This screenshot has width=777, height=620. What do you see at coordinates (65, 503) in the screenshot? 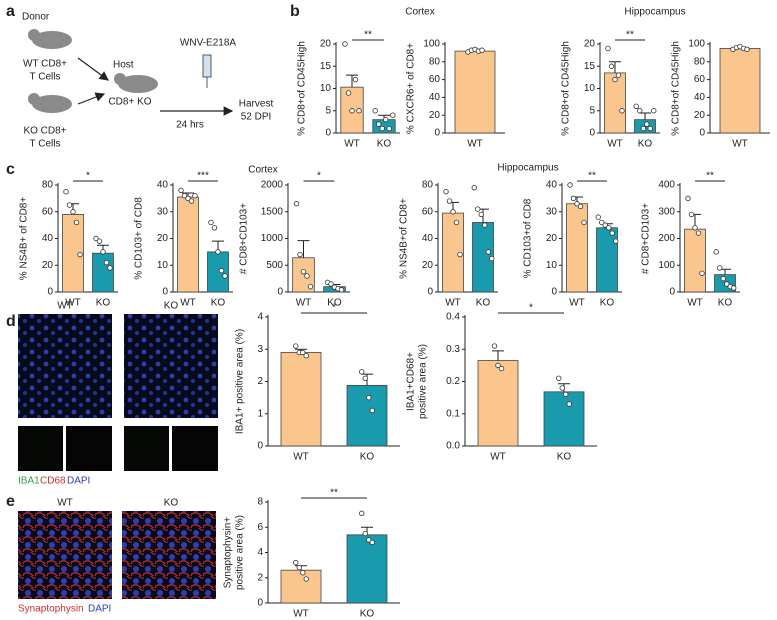
I see `image-label: WT` at bounding box center [65, 503].